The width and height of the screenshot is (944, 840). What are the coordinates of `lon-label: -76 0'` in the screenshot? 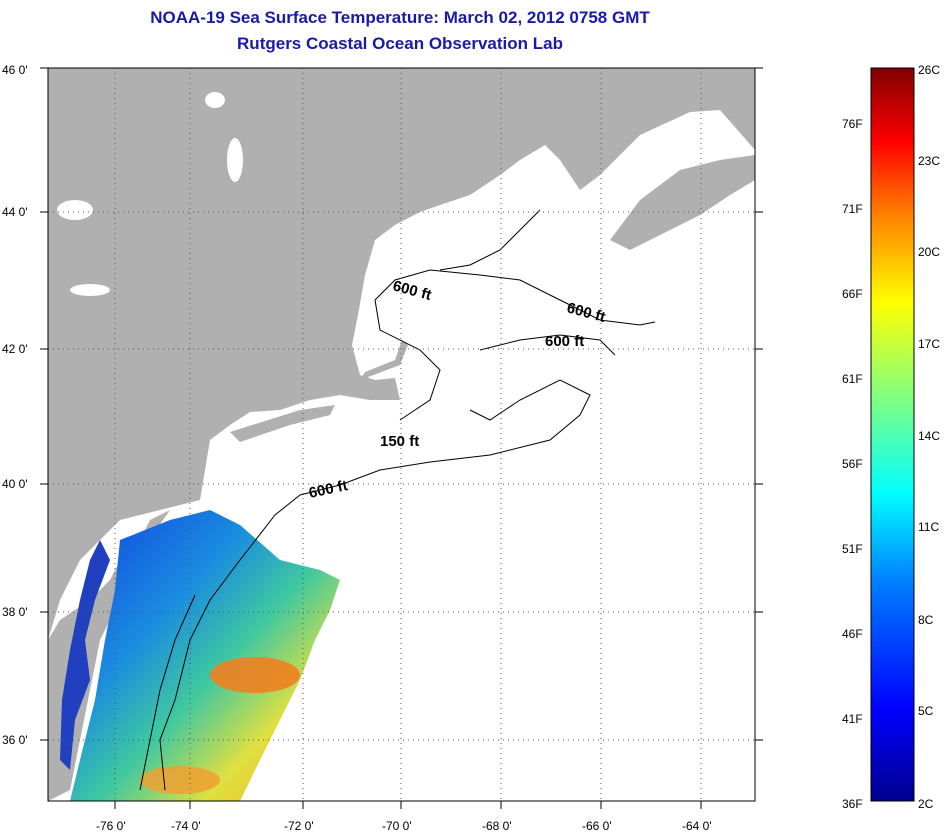 It's located at (111, 826).